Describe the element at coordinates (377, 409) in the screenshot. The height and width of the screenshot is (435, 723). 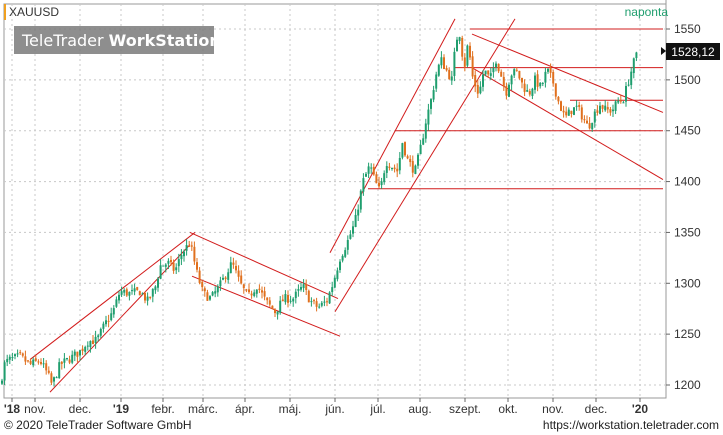
I see `x-tick-label: júl.` at that location.